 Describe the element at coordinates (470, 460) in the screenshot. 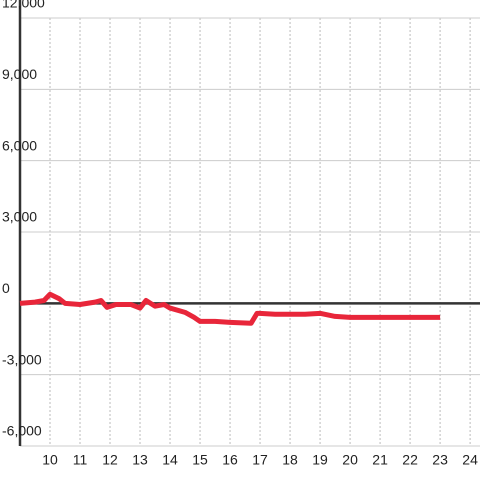

I see `x-tick-label: 24` at that location.